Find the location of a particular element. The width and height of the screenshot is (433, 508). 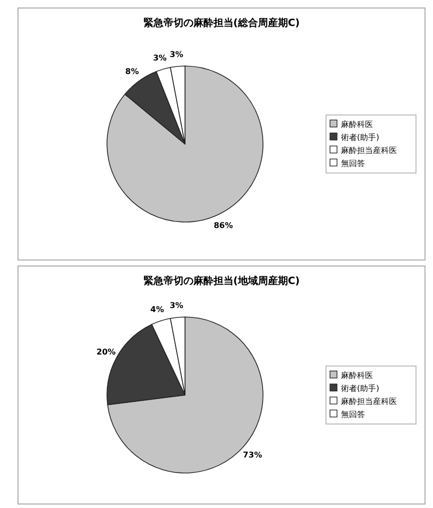

chart-title: 緊急帝切の麻酔担当(地域周産期C) is located at coordinates (221, 281).